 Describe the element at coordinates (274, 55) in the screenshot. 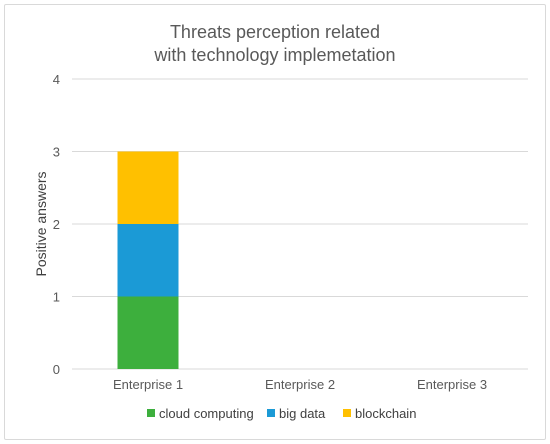

I see `chart-title-line2: with technology implemetation` at that location.